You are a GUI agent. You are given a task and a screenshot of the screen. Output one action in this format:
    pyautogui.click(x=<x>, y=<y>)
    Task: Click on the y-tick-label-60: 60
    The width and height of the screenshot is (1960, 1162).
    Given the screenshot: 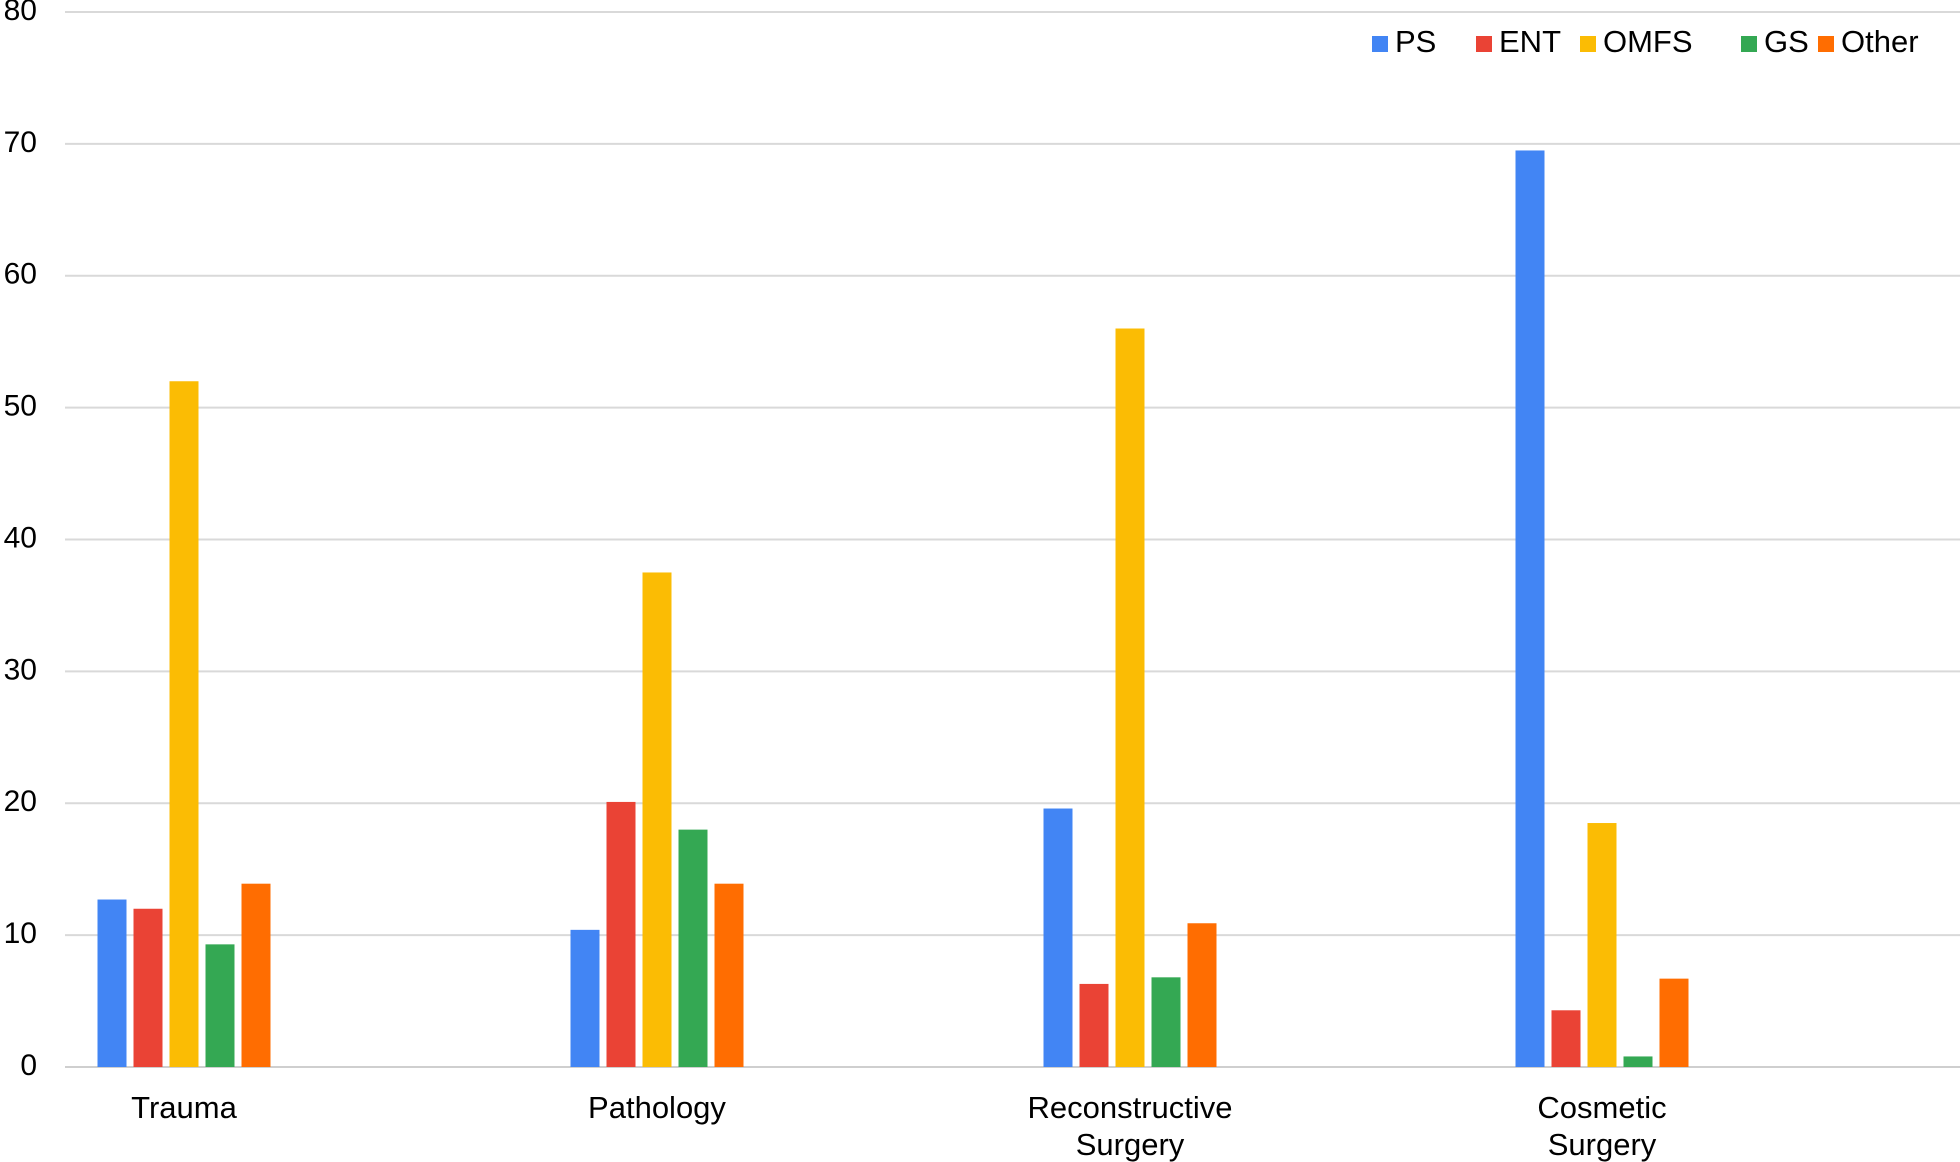 What is the action you would take?
    pyautogui.click(x=20, y=274)
    